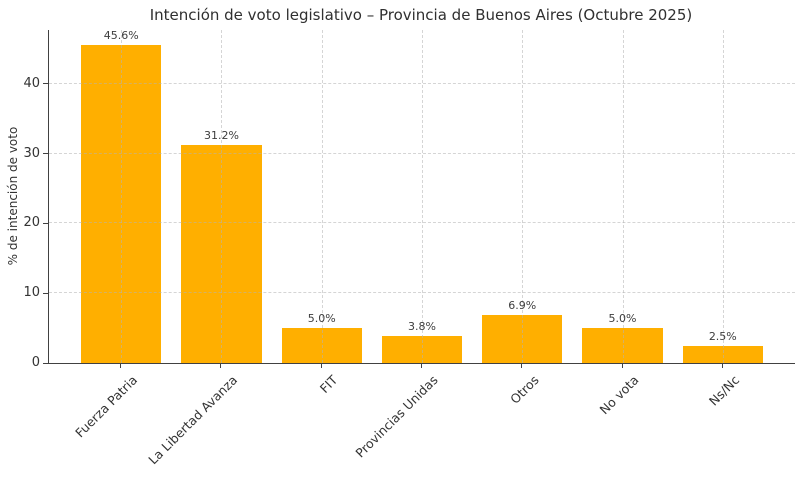 This screenshot has width=800, height=477. What do you see at coordinates (31, 293) in the screenshot?
I see `y-tick-label: 10` at bounding box center [31, 293].